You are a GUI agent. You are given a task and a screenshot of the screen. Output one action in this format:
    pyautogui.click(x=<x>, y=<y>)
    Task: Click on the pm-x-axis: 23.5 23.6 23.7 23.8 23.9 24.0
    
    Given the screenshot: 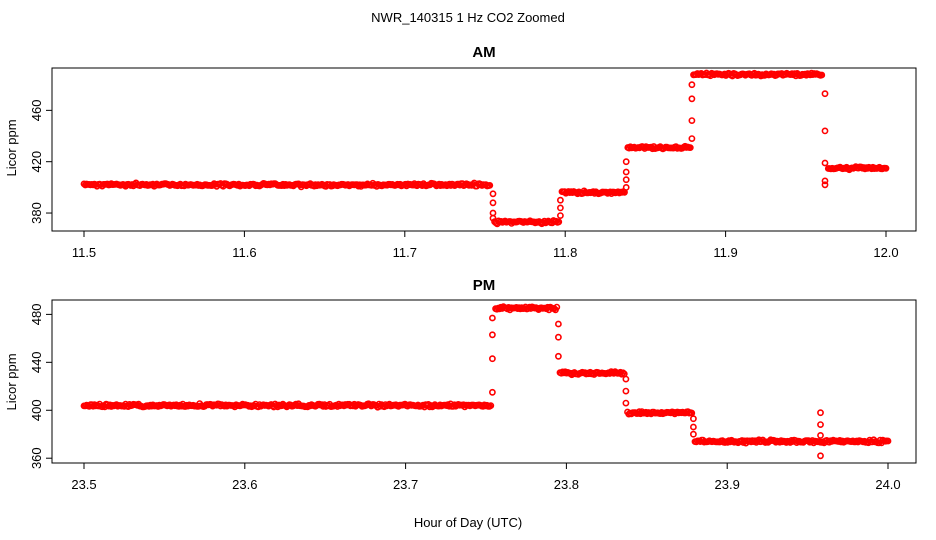 What is the action you would take?
    pyautogui.click(x=486, y=477)
    